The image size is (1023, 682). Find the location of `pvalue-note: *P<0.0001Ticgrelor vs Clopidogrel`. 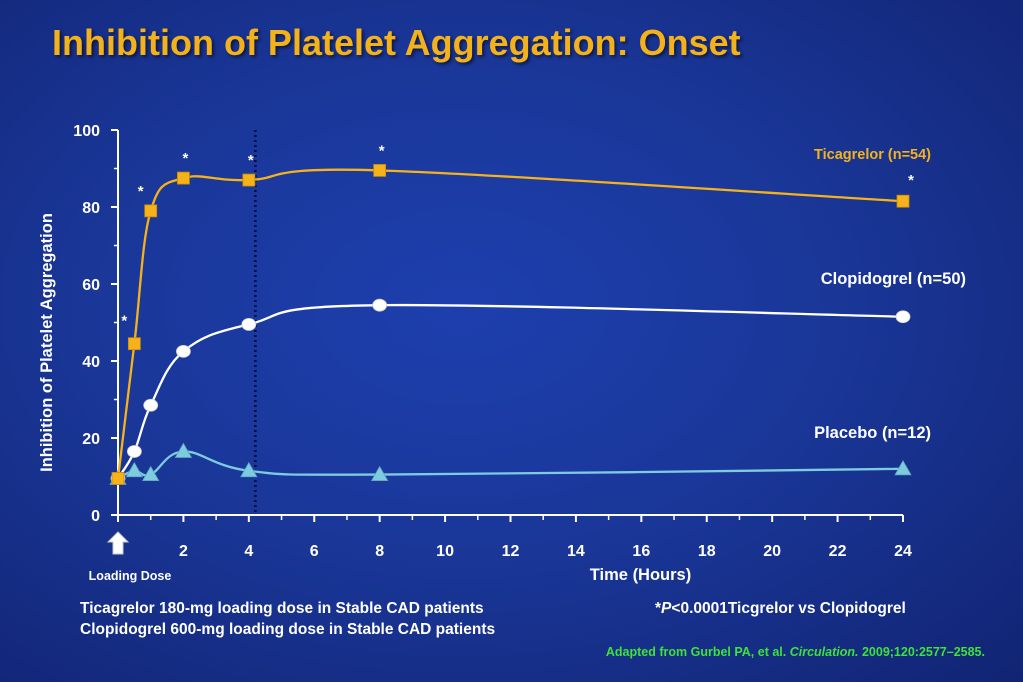

pvalue-note: *P<0.0001Ticgrelor vs Clopidogrel is located at coordinates (780, 609).